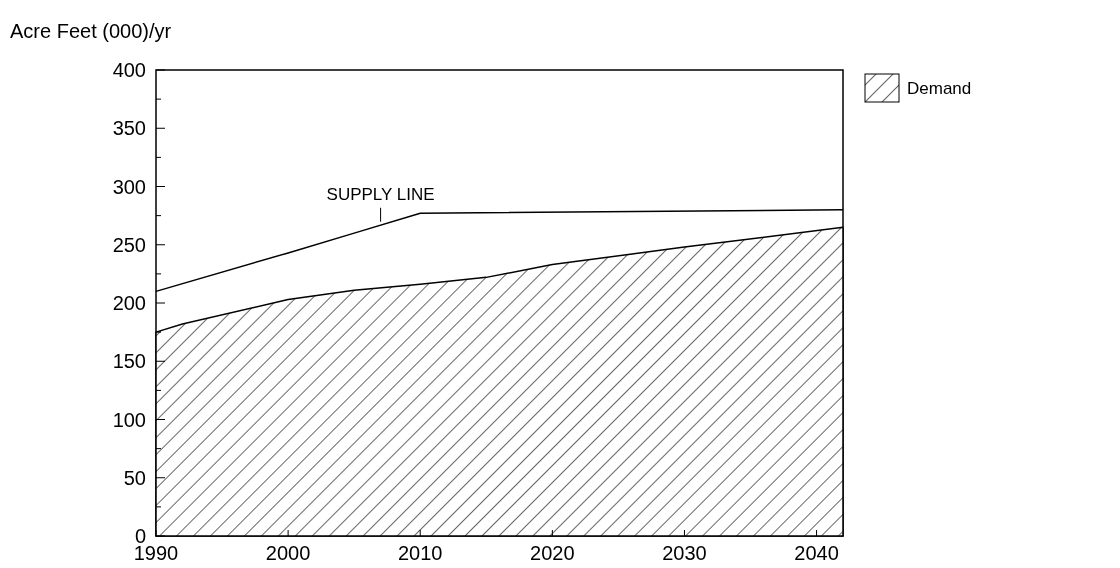 This screenshot has width=1120, height=568. What do you see at coordinates (129, 70) in the screenshot?
I see `y-tick-label: 400` at bounding box center [129, 70].